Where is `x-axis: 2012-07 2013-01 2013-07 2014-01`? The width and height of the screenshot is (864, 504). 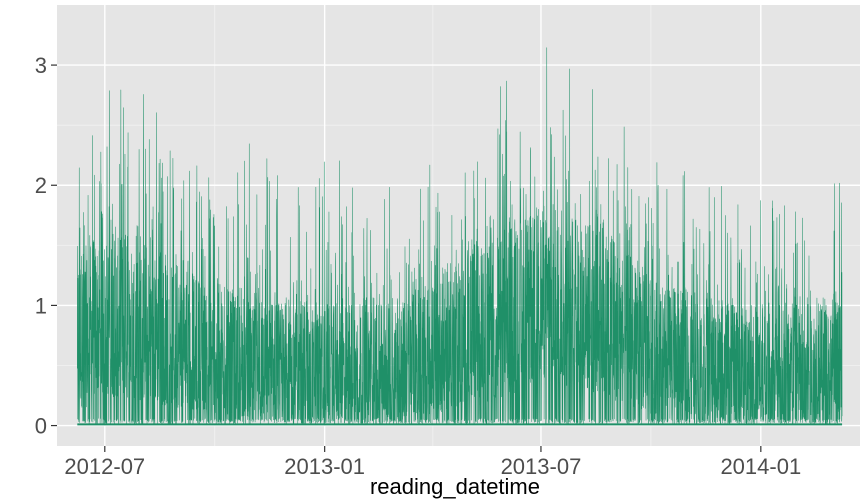 x-axis: 2012-07 2013-01 2013-07 2014-01 is located at coordinates (432, 462).